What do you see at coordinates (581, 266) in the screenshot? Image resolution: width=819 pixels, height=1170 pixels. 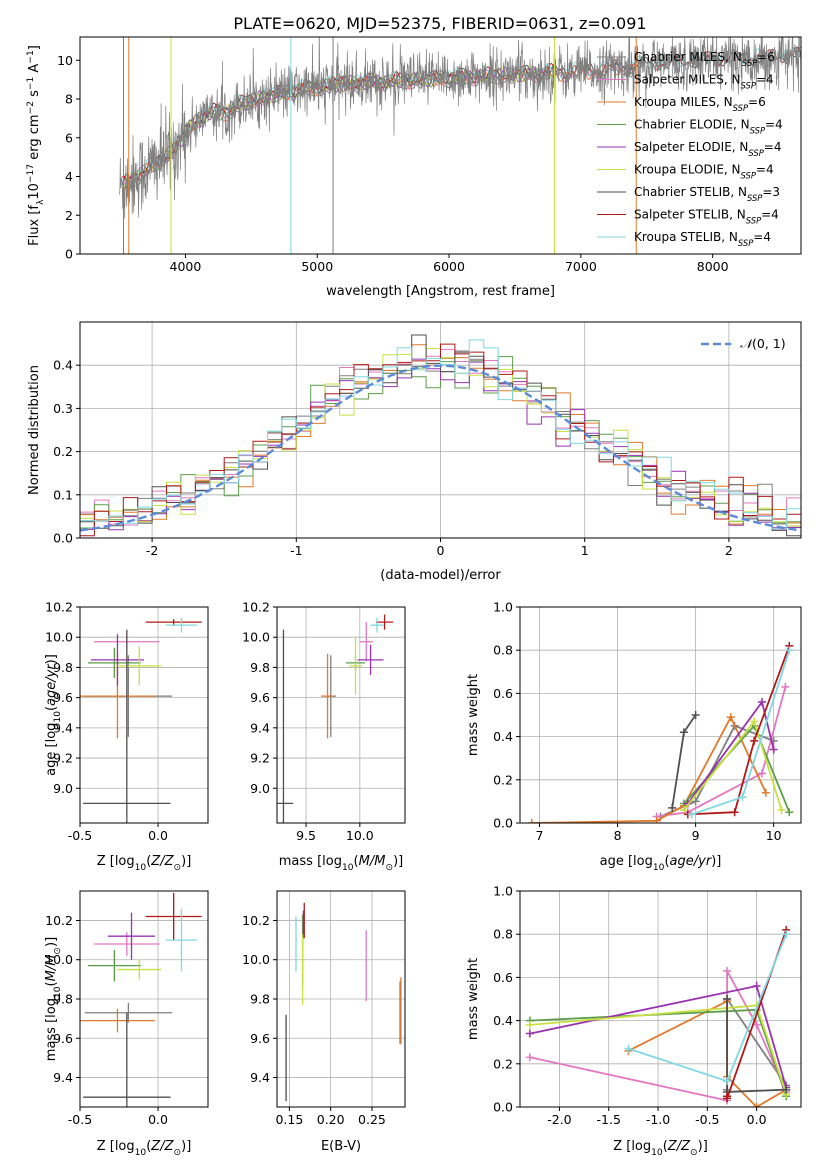 I see `x-tick-label: 7000` at bounding box center [581, 266].